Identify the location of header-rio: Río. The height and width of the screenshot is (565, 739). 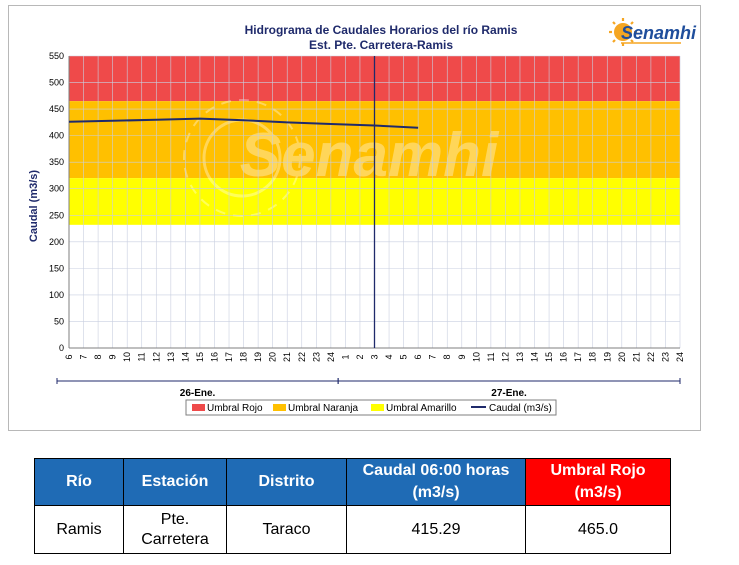
(79, 482).